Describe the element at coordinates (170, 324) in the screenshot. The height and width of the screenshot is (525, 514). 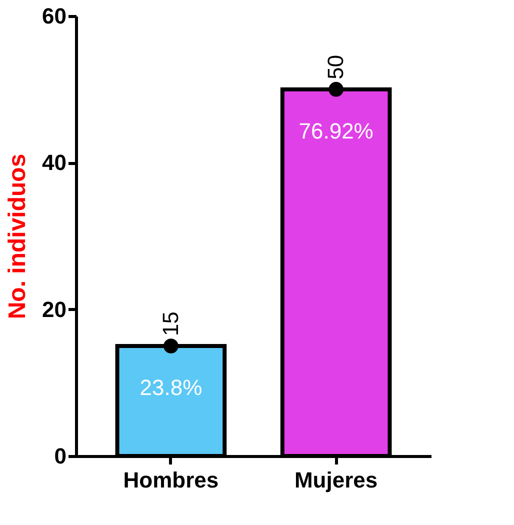
I see `data-label: 15` at that location.